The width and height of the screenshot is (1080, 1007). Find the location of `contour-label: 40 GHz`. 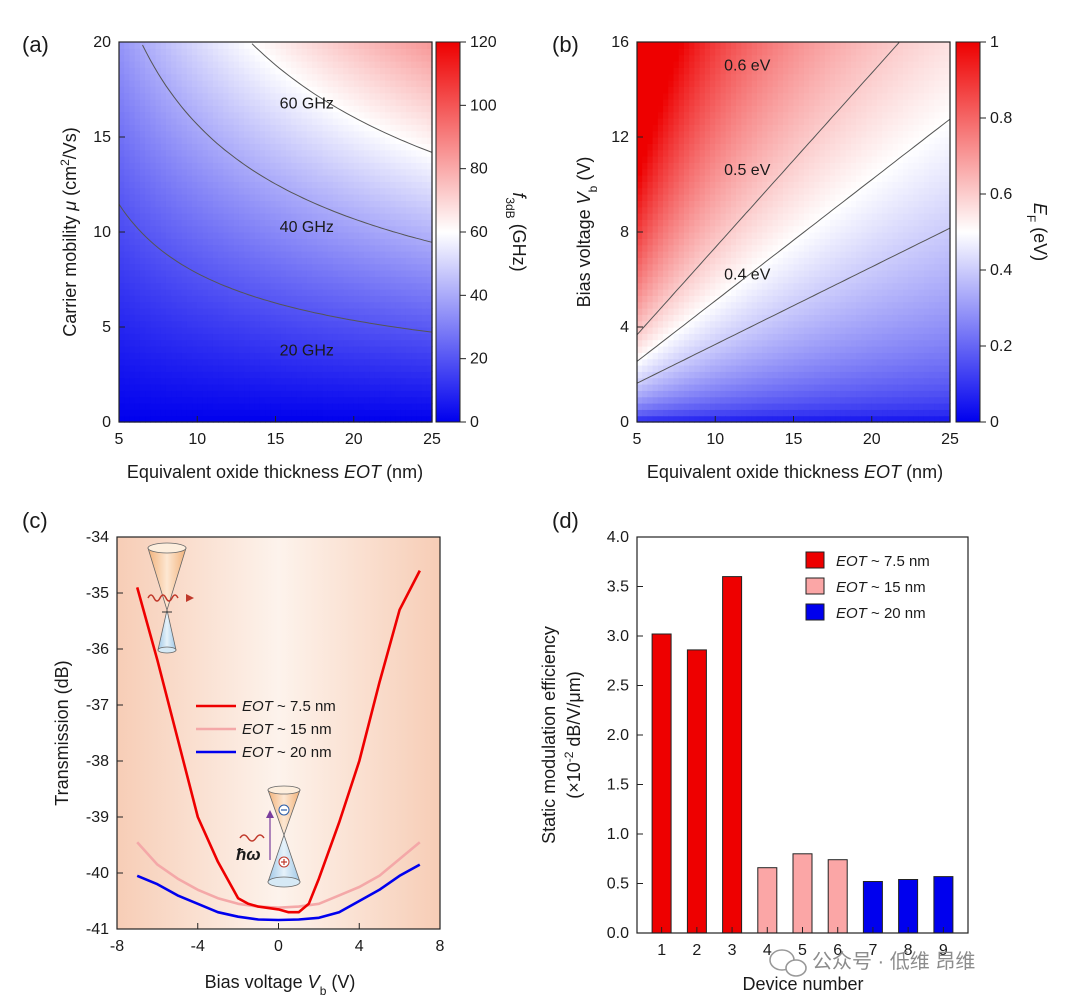

contour-label: 40 GHz is located at coordinates (307, 227).